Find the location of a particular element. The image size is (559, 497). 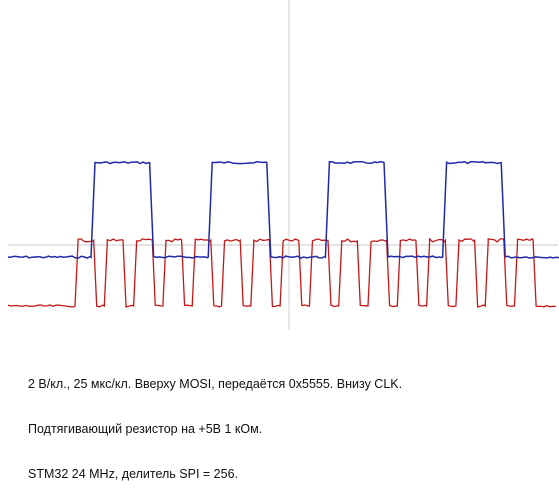

clk-trace is located at coordinates (282, 273).